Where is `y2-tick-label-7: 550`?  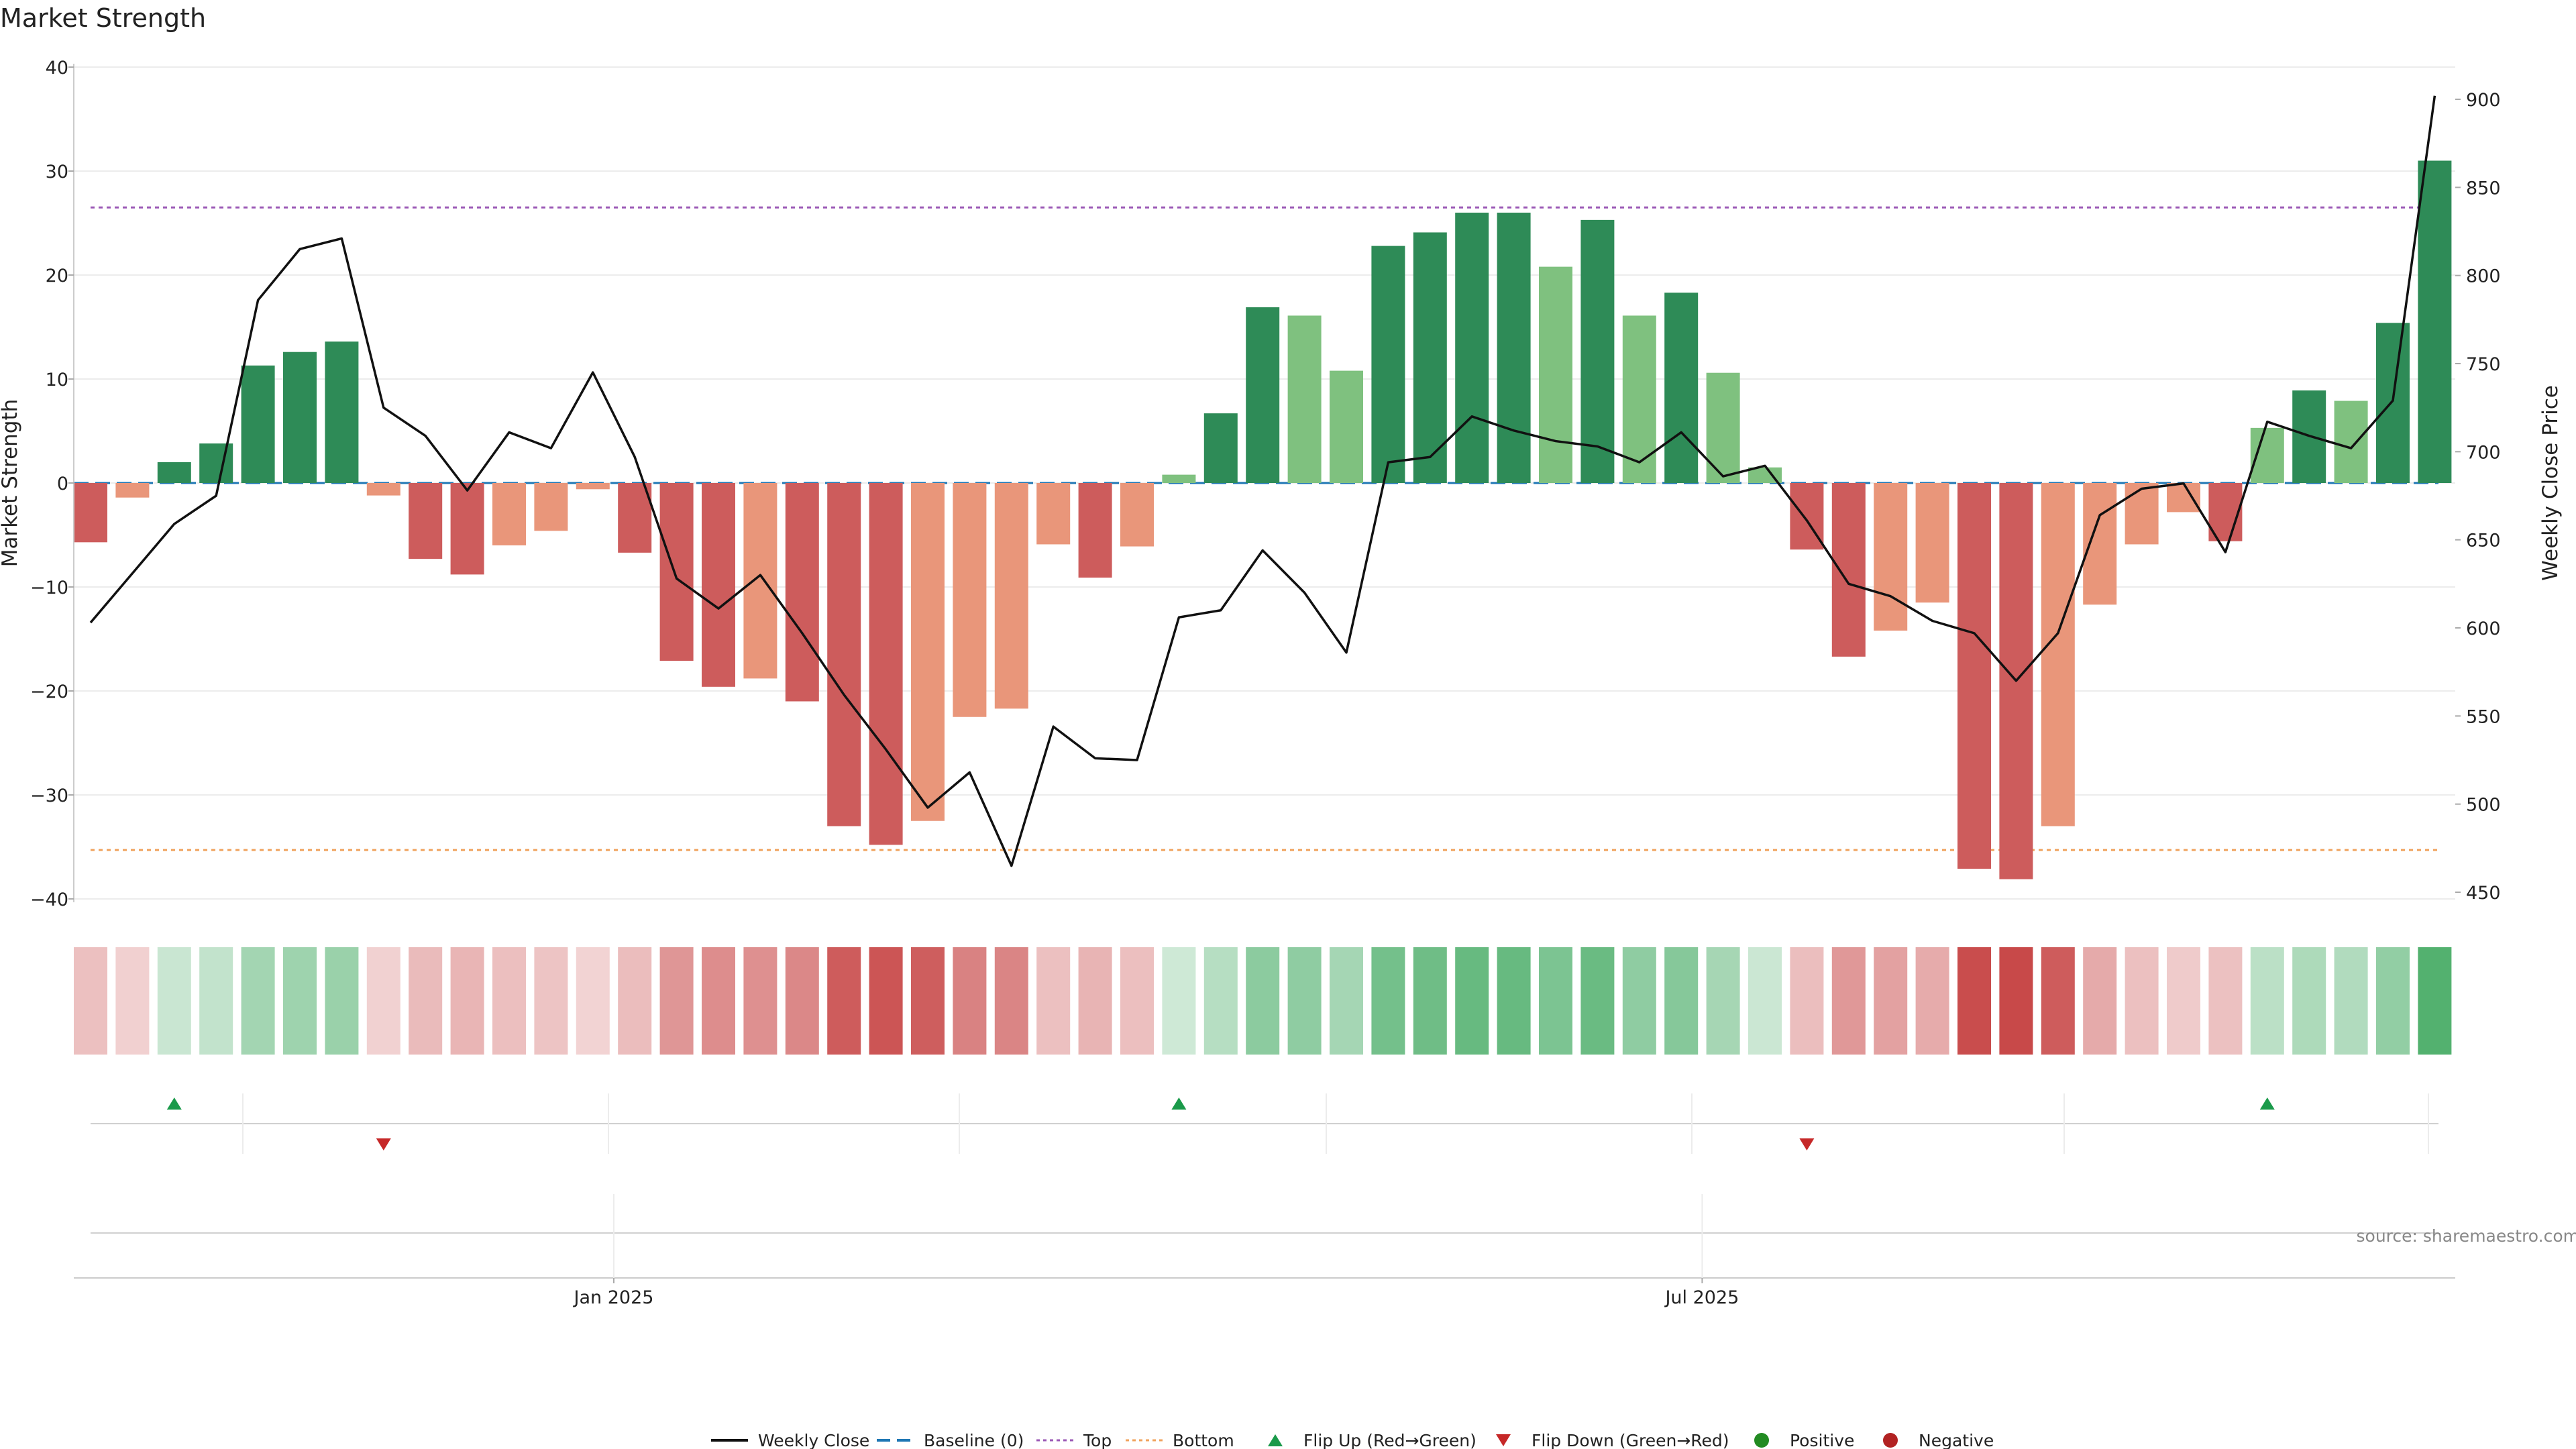
y2-tick-label-7: 550 is located at coordinates (2483, 716).